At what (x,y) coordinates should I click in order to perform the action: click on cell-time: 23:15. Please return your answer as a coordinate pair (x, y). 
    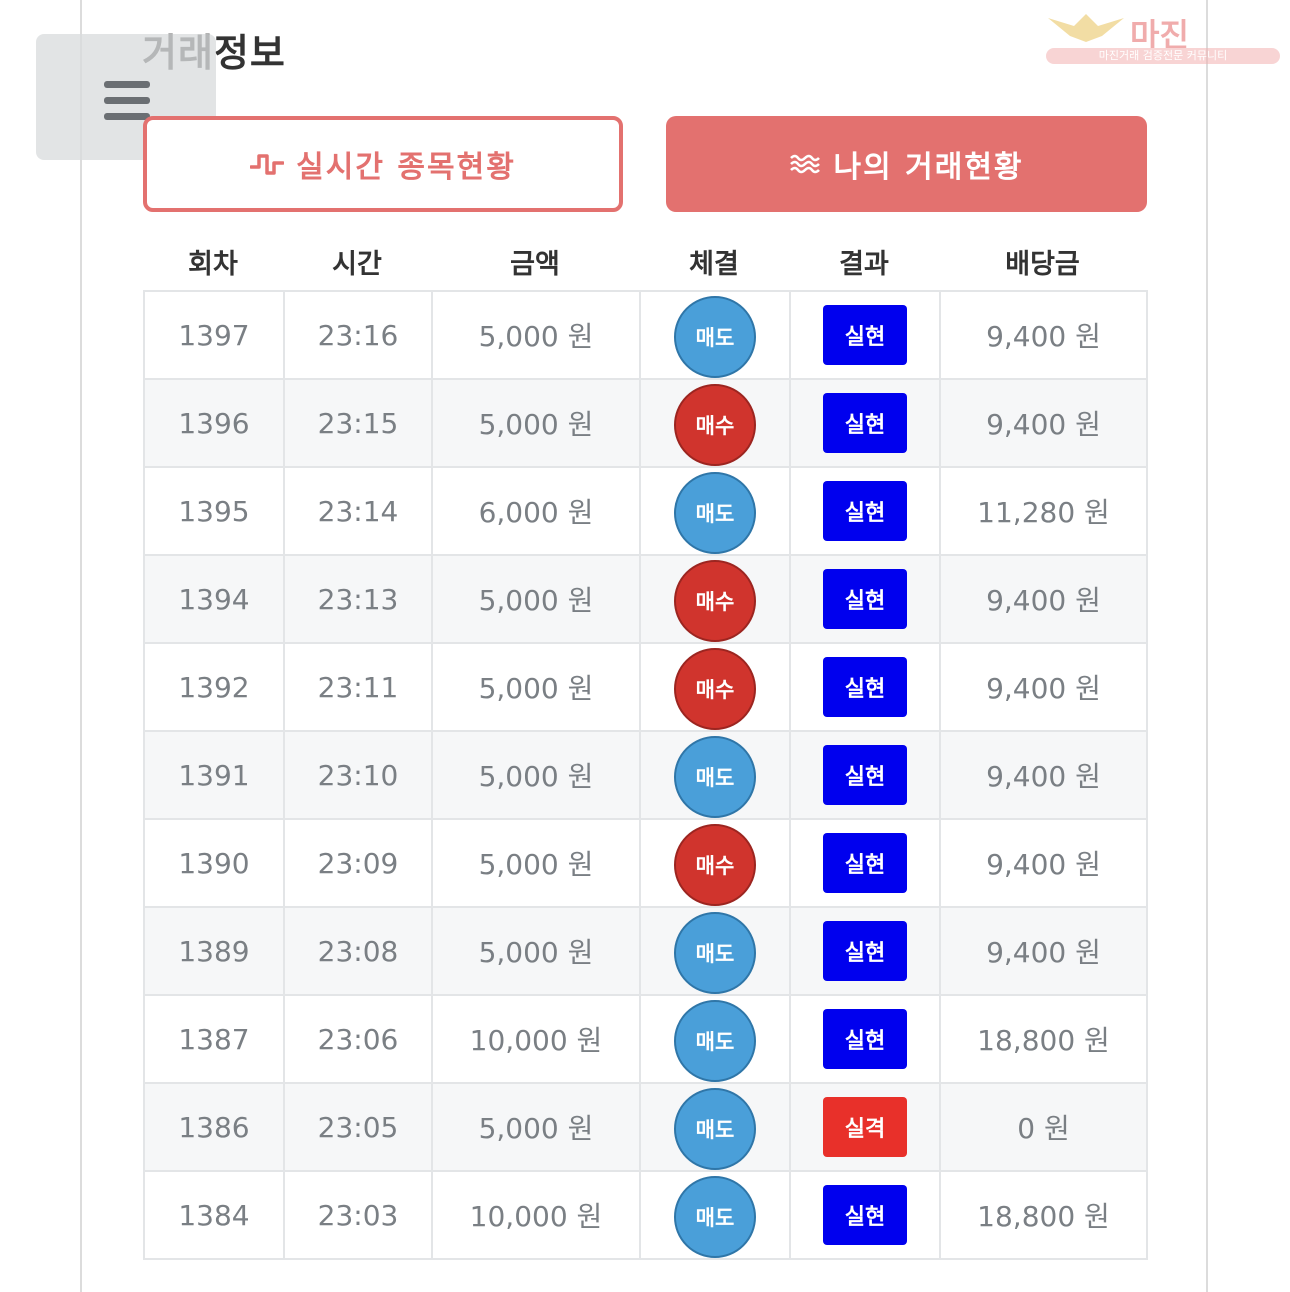
    Looking at the image, I should click on (358, 423).